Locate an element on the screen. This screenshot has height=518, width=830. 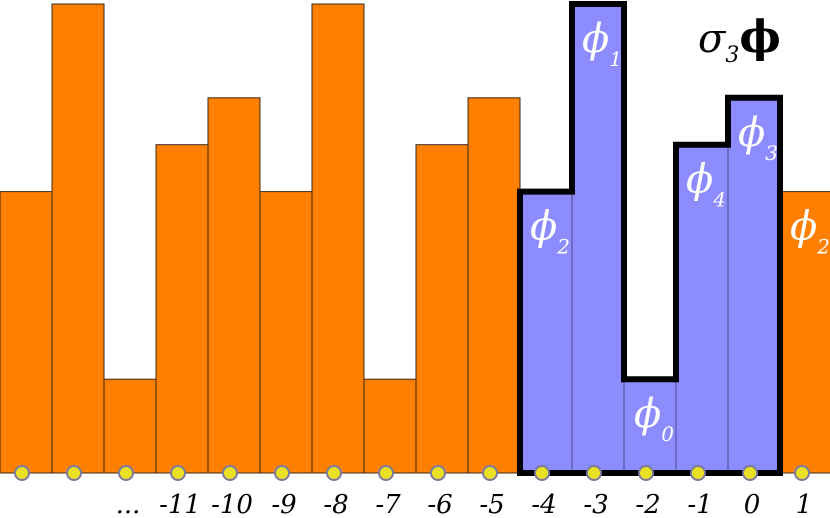
sigma-phi-title: σ3ϕ is located at coordinates (739, 40).